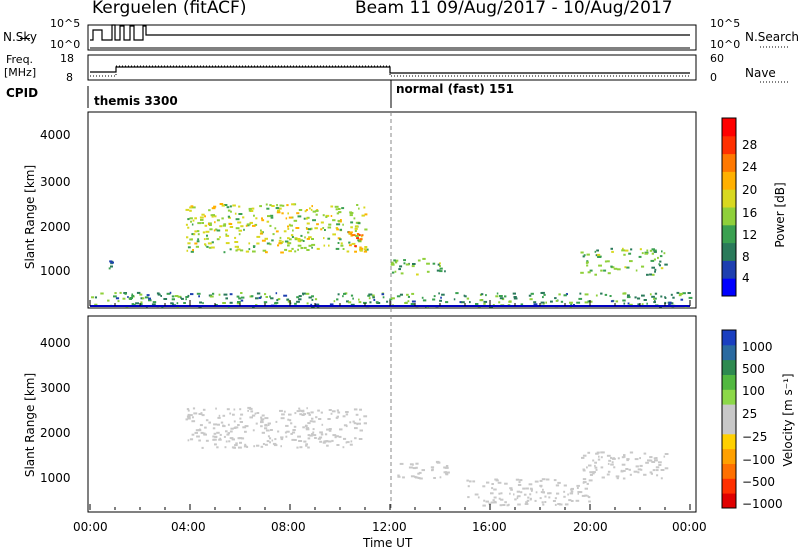 Image resolution: width=800 pixels, height=554 pixels. I want to click on vel-cbar-tick-neg100: −100, so click(758, 460).